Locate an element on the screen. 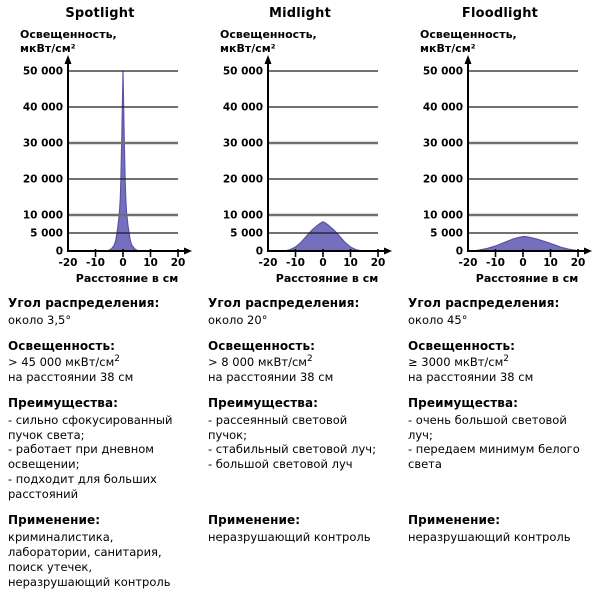 This screenshot has height=601, width=600. advantage-item: - подходит для больших расстояний is located at coordinates (82, 487).